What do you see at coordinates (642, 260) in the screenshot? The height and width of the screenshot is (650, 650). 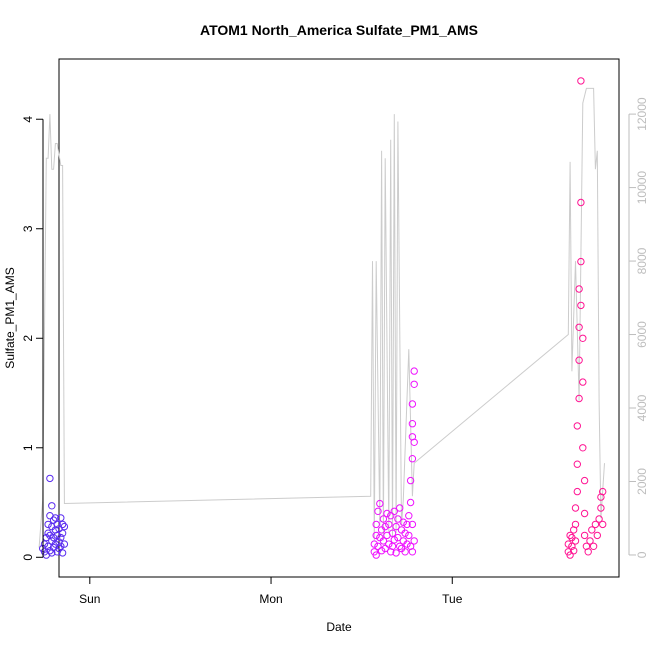 I see `y2-tick-label: 8000` at bounding box center [642, 260].